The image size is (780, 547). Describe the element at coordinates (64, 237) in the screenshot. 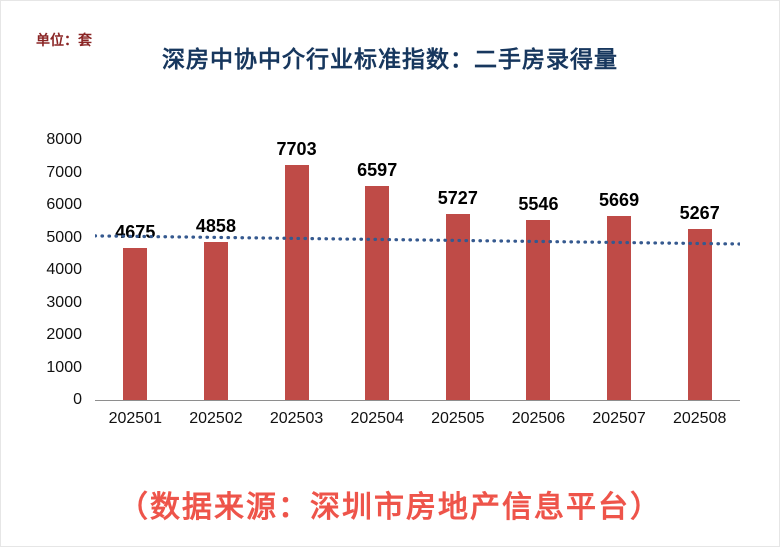

I see `y-tick-label: 5000` at that location.